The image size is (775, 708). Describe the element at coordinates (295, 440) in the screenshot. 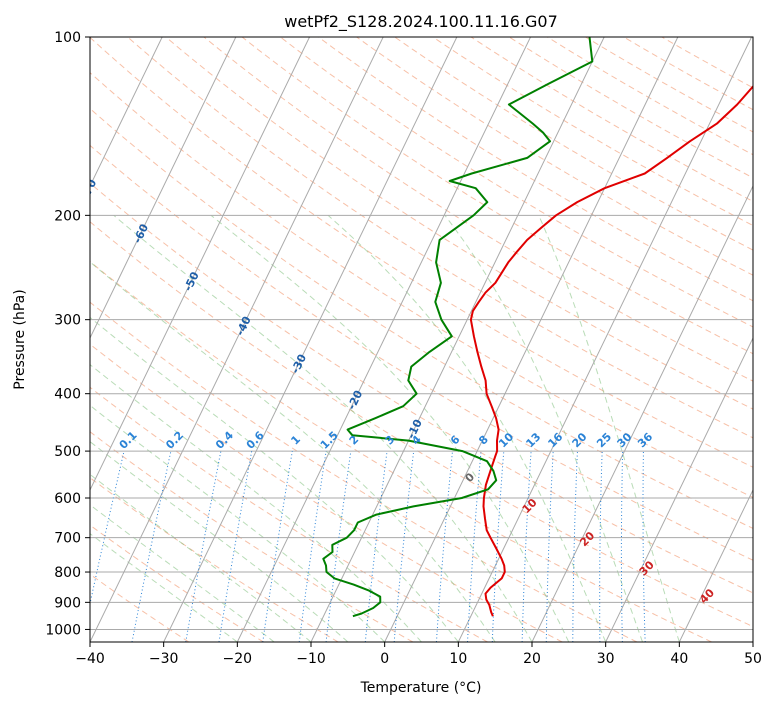

I see `mixing-ratio-label: 1` at that location.